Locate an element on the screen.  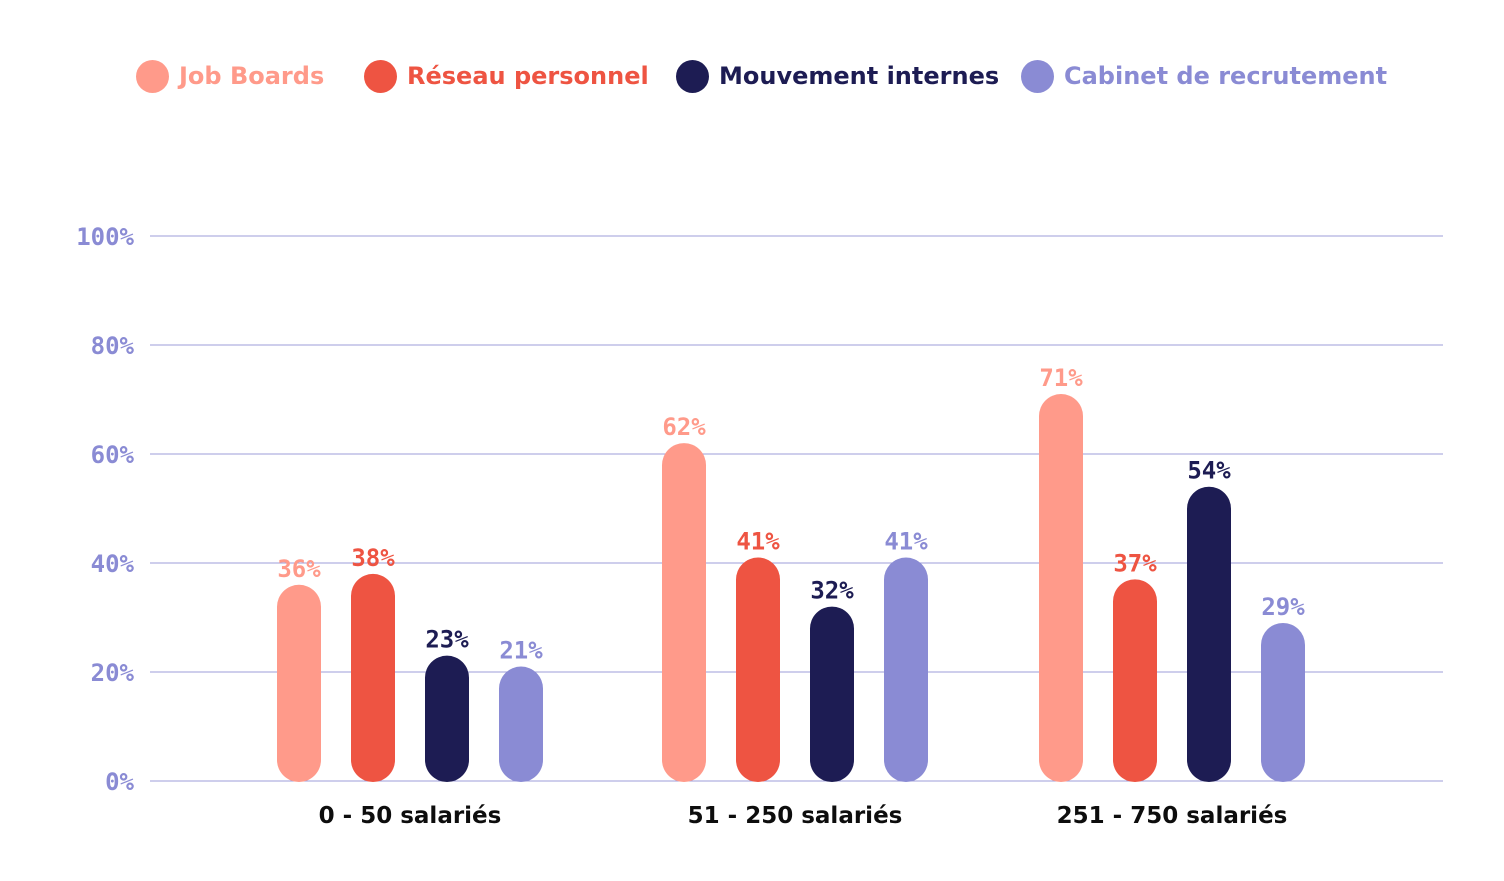
legend-dot-job-boards is located at coordinates (152, 76).